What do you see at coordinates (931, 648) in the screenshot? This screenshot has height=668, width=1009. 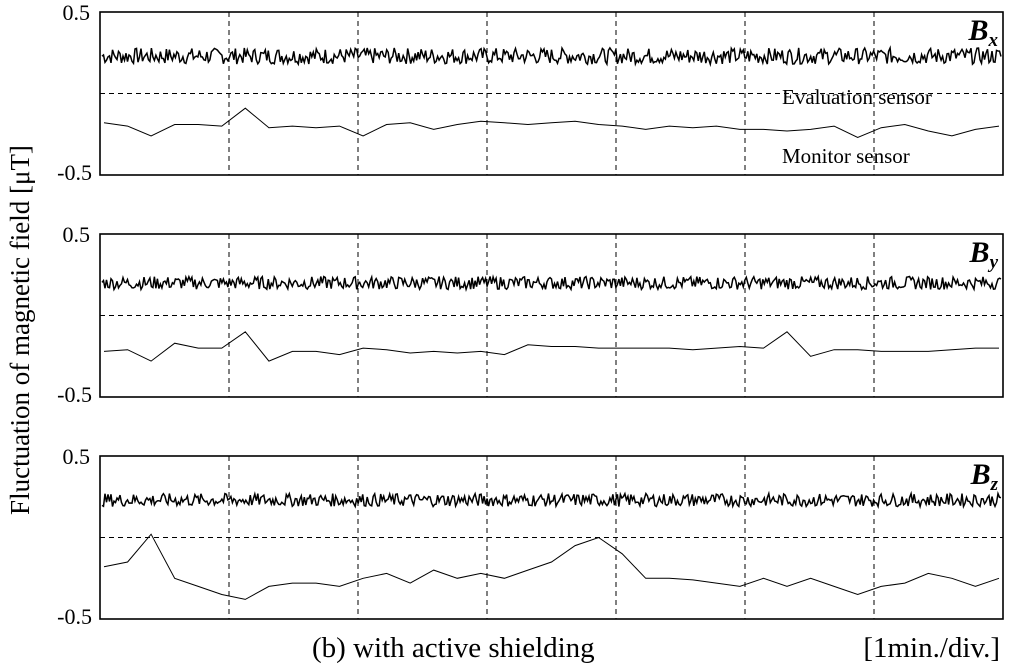 I see `time-unit-label: [1min./div.]` at bounding box center [931, 648].